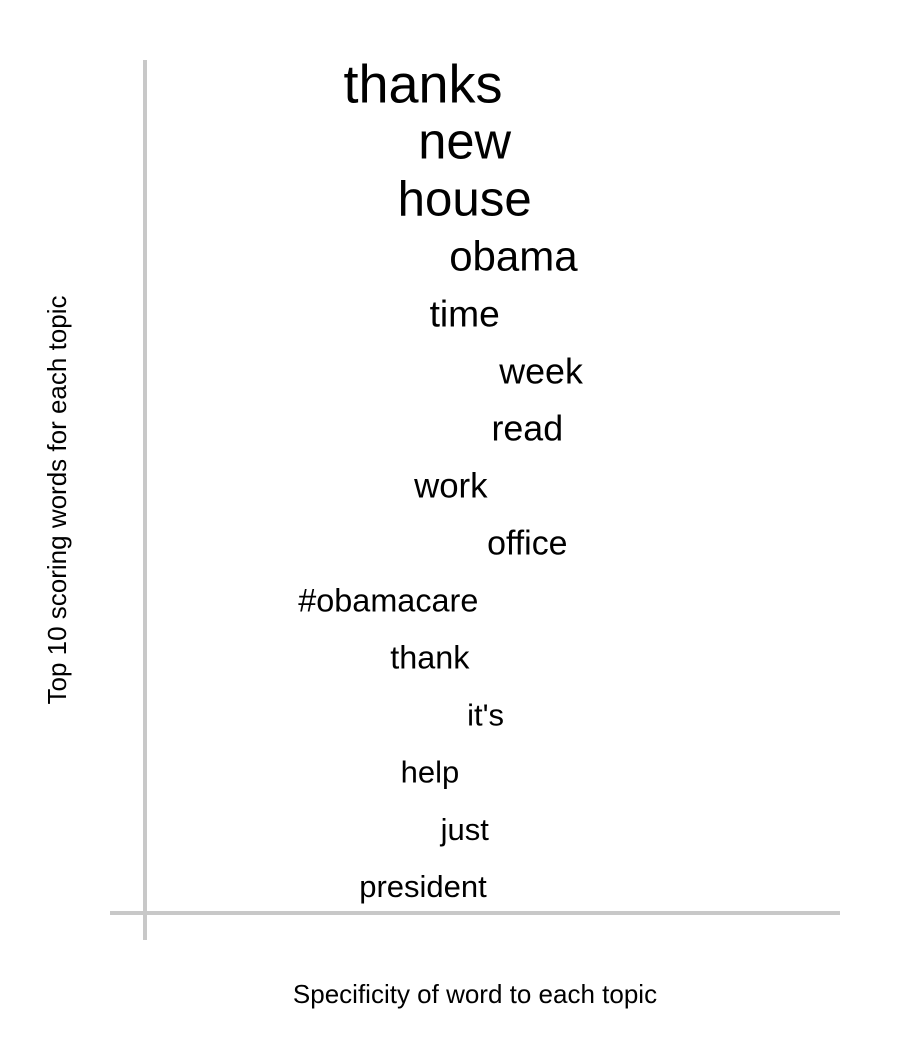 The height and width of the screenshot is (1050, 900). What do you see at coordinates (430, 772) in the screenshot?
I see `word-label-13: help` at bounding box center [430, 772].